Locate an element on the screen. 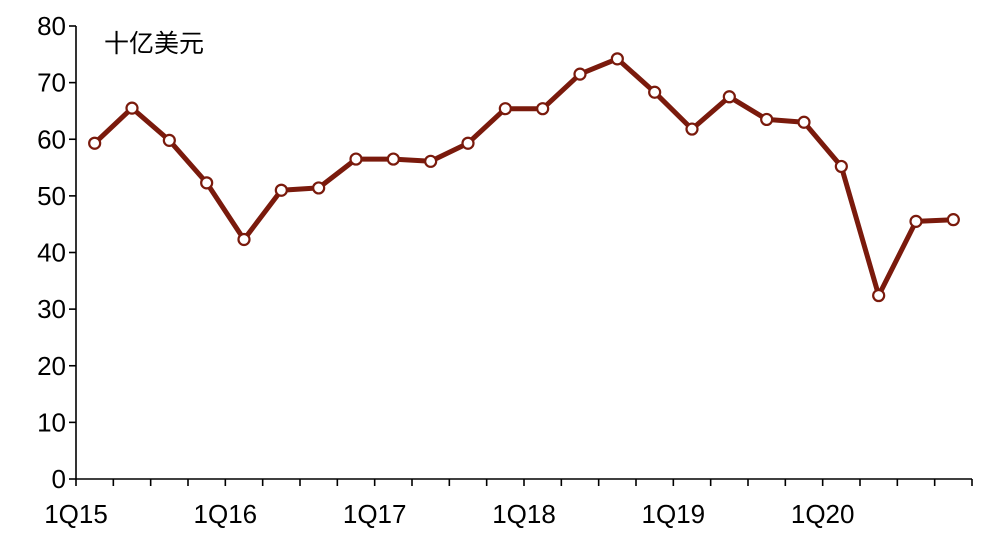 This screenshot has height=552, width=988. y-tick-label: 0 is located at coordinates (59, 479).